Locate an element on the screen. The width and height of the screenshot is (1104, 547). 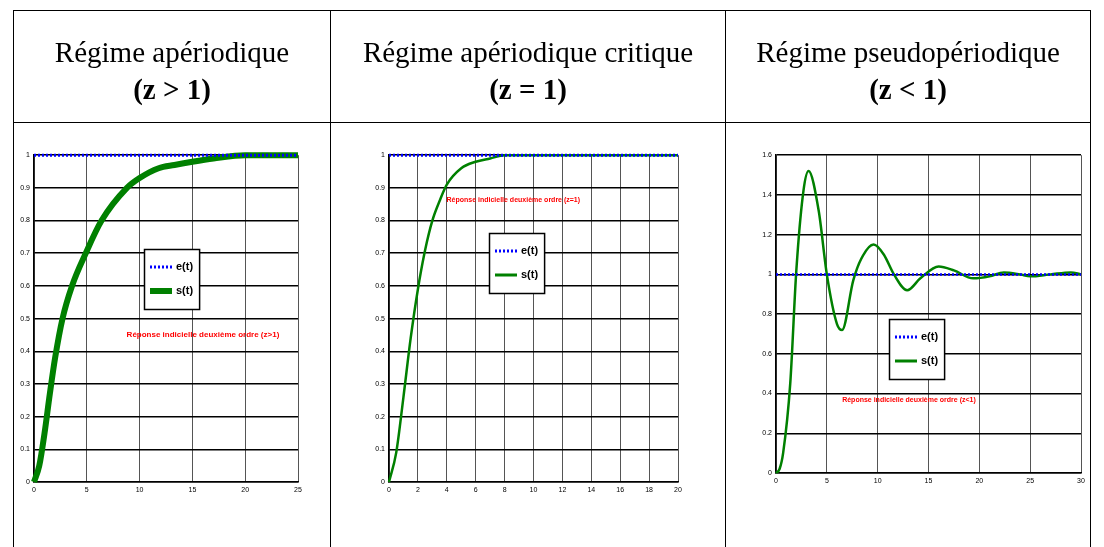
chart-subtitle: (z < 1) is located at coordinates (908, 89).